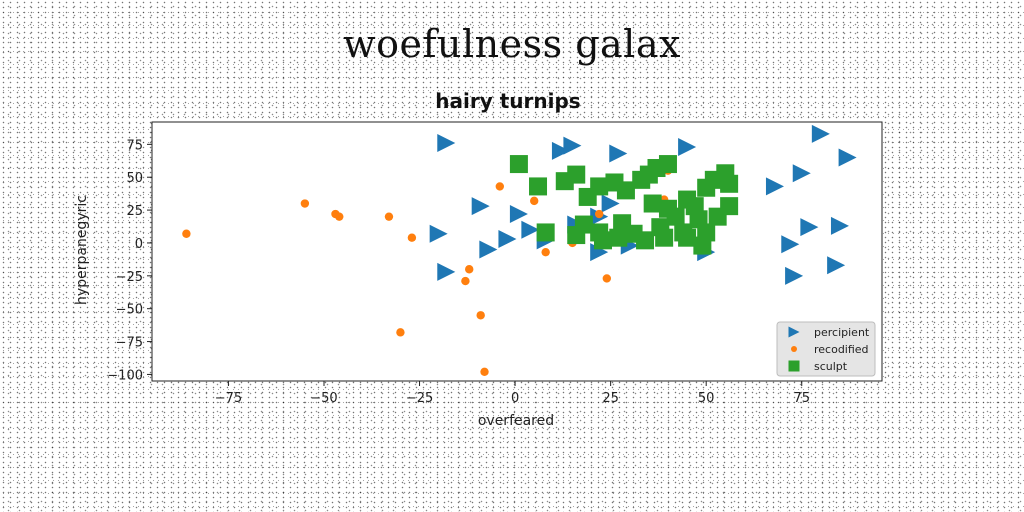 Image resolution: width=1024 pixels, height=512 pixels. I want to click on y-tick-label: 75, so click(134, 145).